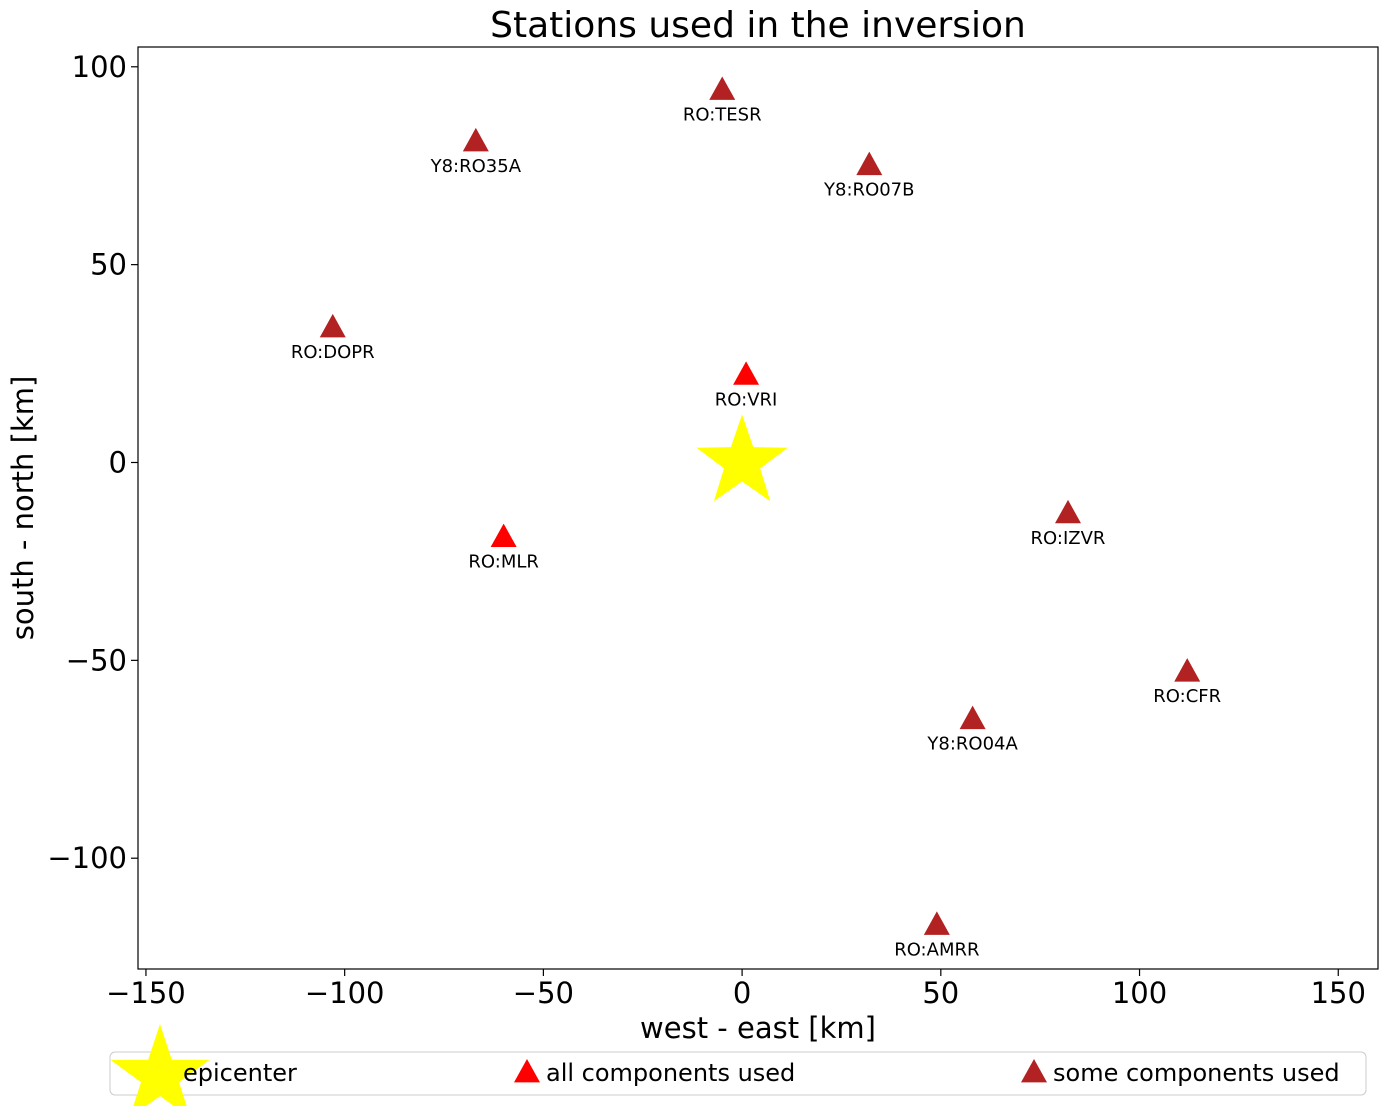 The height and width of the screenshot is (1106, 1388). I want to click on station-label: RO:DOPR, so click(333, 352).